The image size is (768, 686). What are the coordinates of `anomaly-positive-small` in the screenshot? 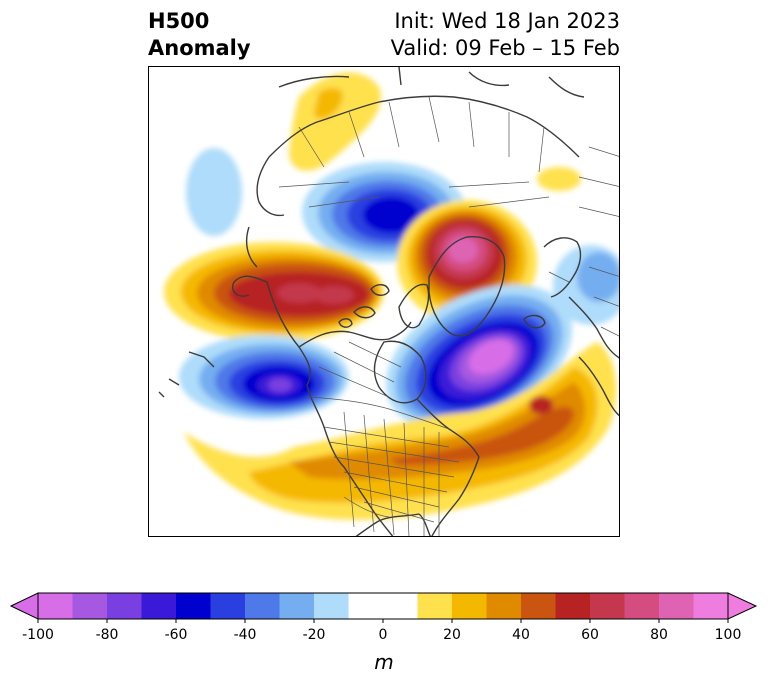 It's located at (559, 179).